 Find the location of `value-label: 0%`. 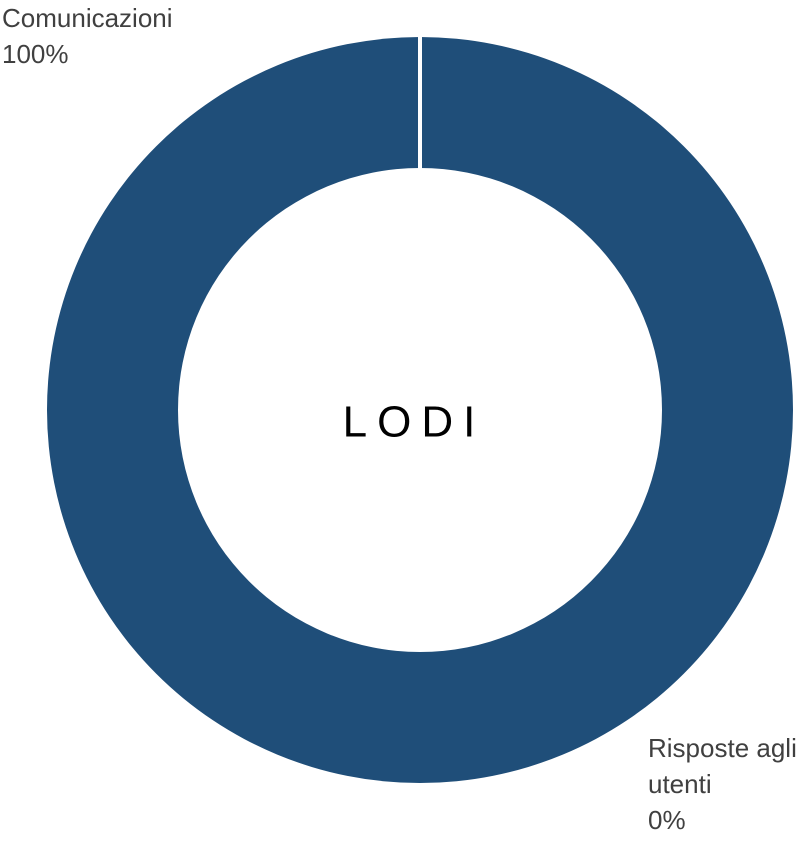

value-label: 0% is located at coordinates (667, 820).